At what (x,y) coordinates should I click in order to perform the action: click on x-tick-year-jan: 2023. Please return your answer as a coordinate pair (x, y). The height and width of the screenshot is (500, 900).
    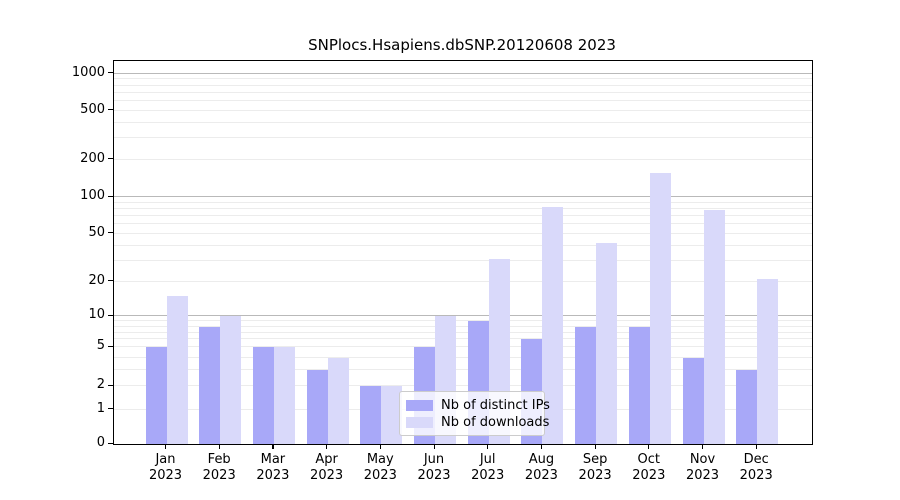
    Looking at the image, I should click on (165, 475).